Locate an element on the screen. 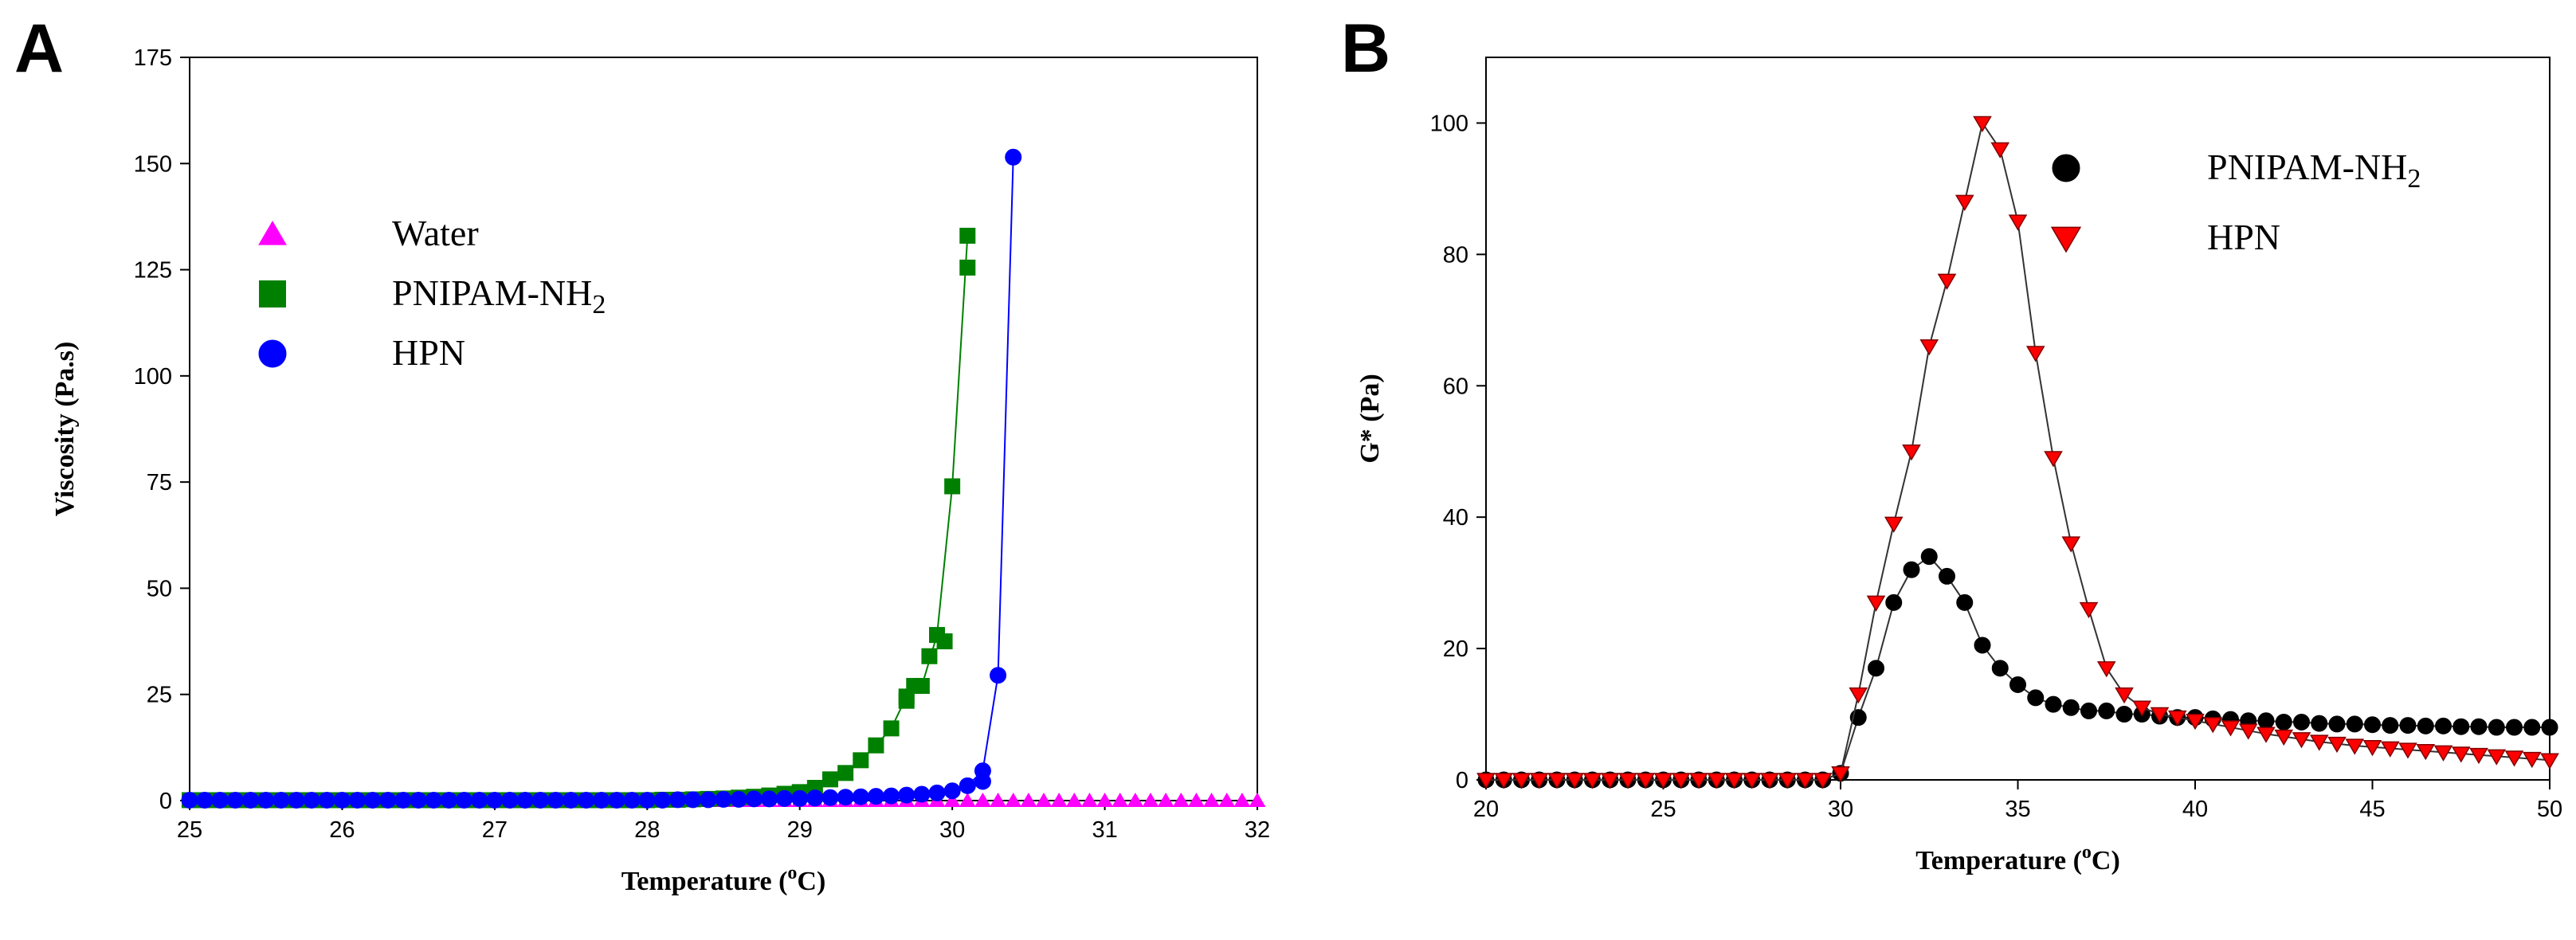 The height and width of the screenshot is (940, 2576). x-tick-label: 31 is located at coordinates (1104, 830).